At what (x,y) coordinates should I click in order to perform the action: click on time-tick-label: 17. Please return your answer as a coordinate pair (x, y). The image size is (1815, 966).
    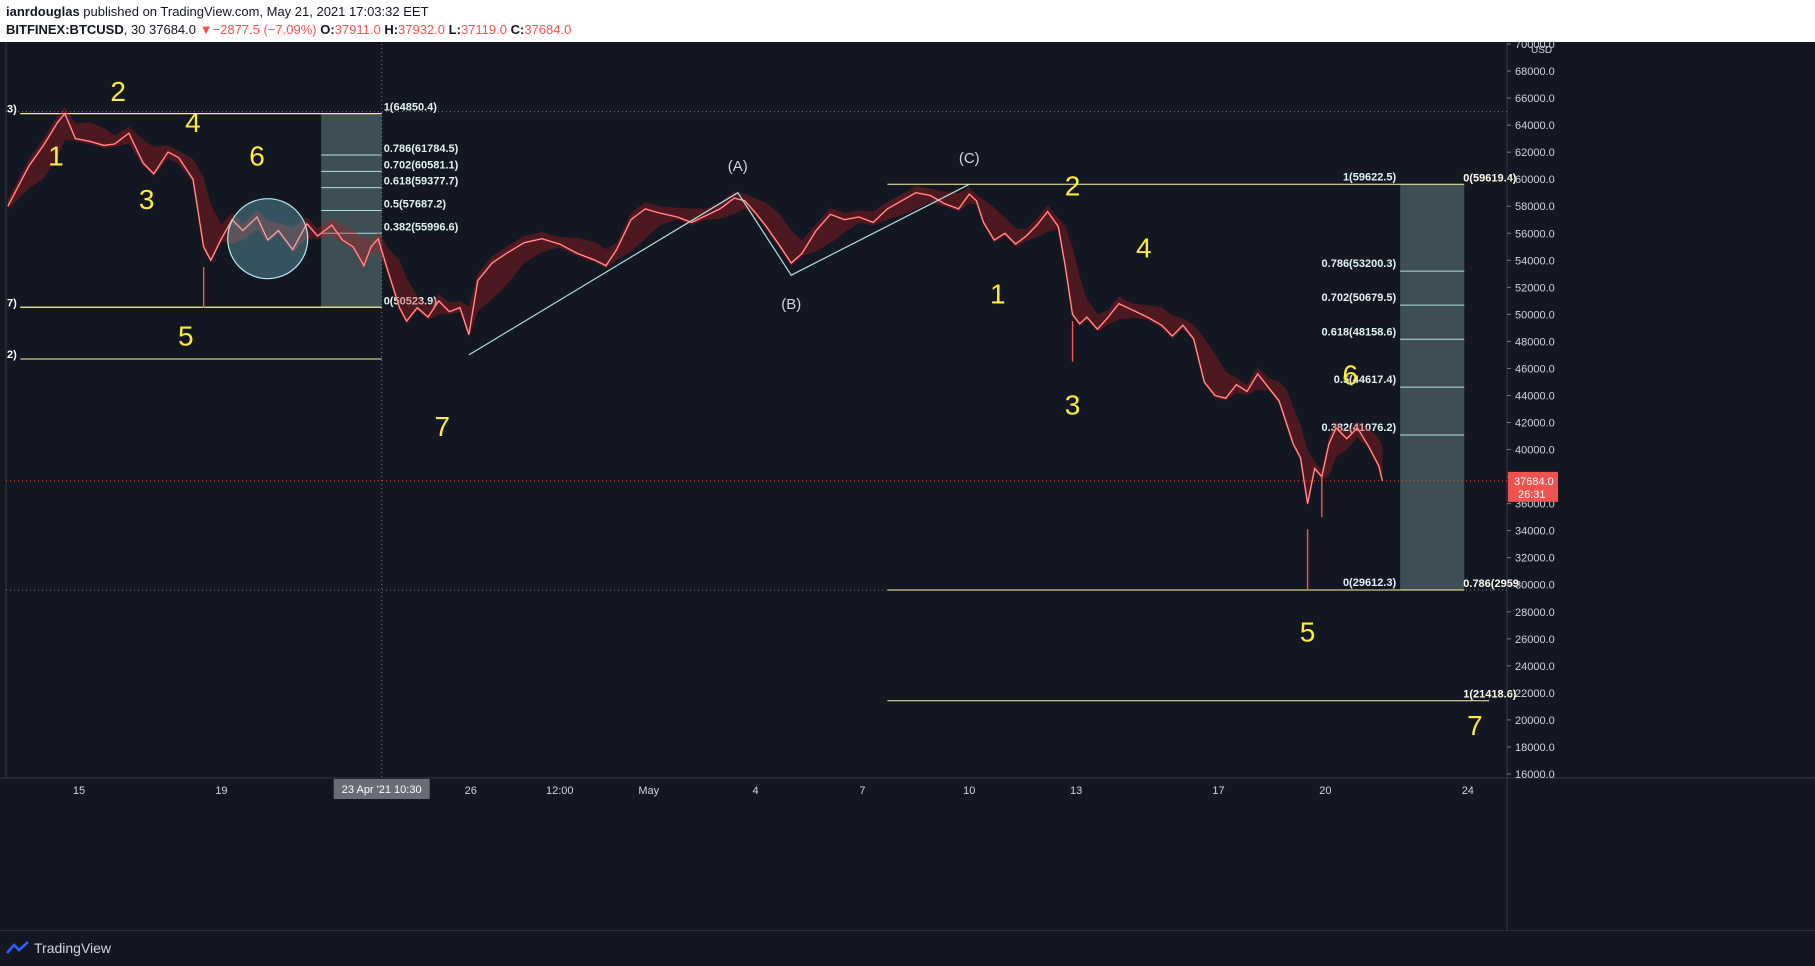
    Looking at the image, I should click on (1218, 791).